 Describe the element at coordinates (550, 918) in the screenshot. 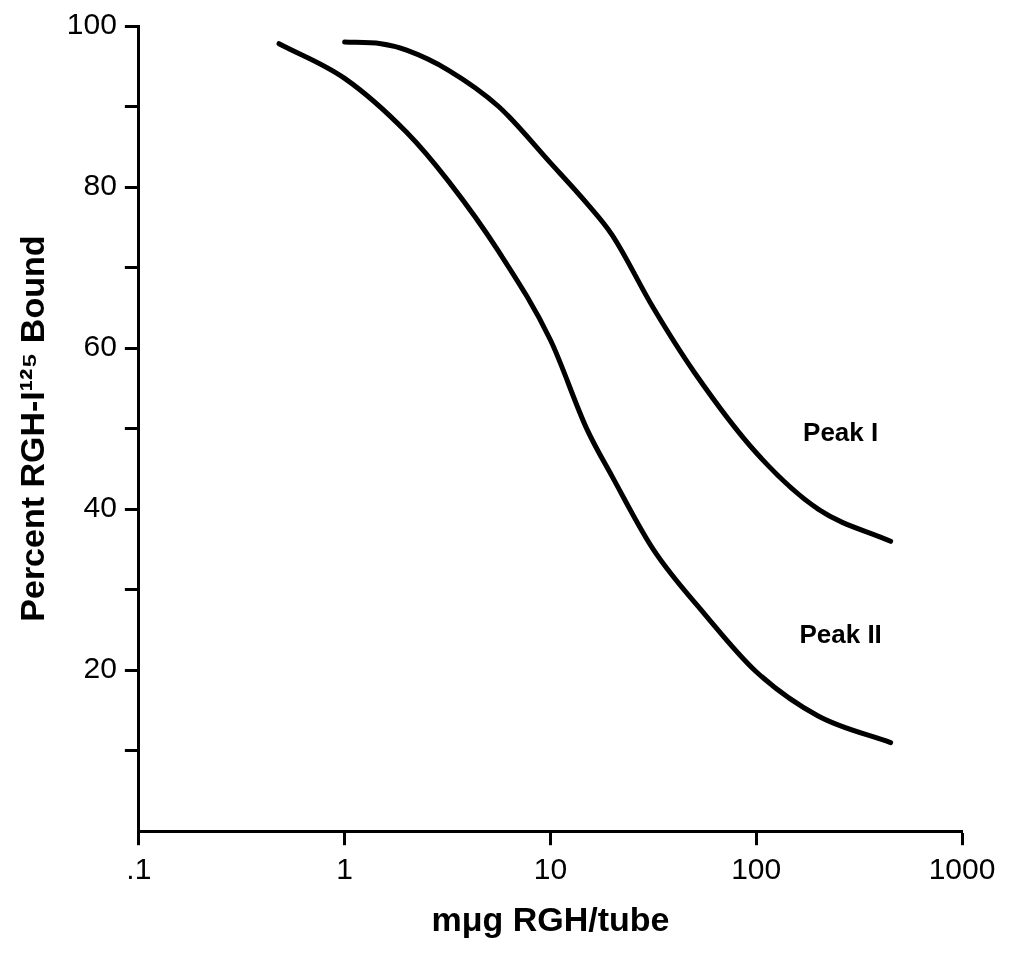

I see `x-axis-title: mμg RGH/tube` at that location.